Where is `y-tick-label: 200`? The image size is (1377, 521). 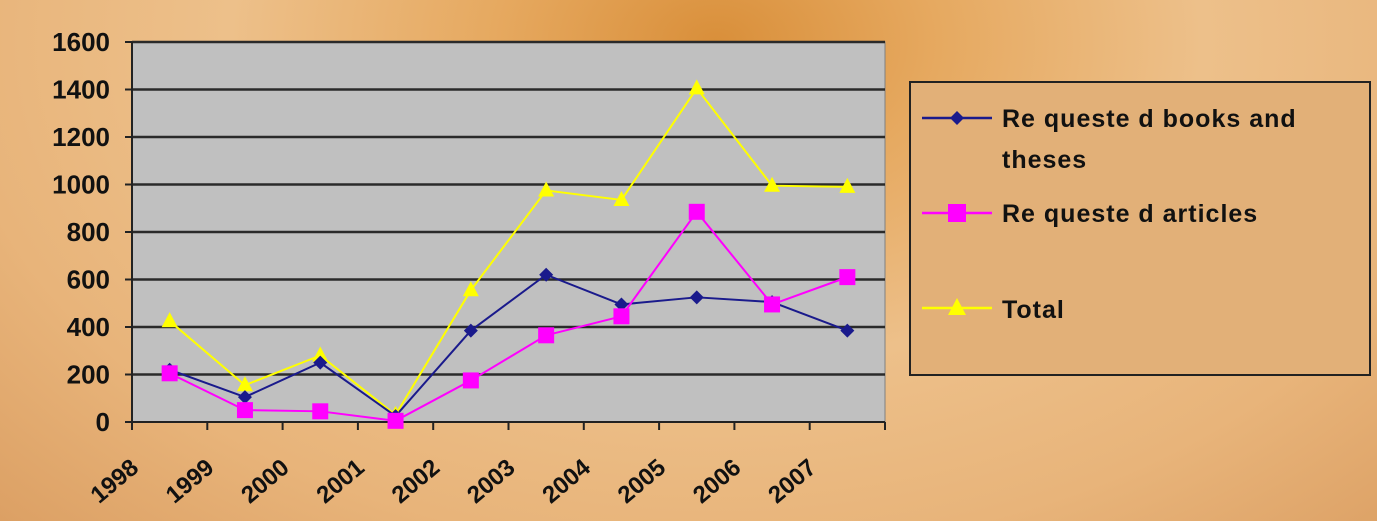
y-tick-label: 200 is located at coordinates (88, 375).